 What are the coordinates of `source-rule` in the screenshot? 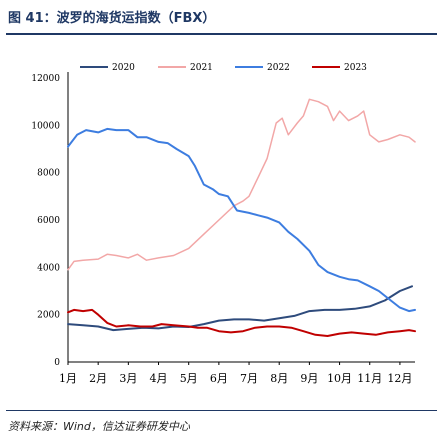 It's located at (221, 410).